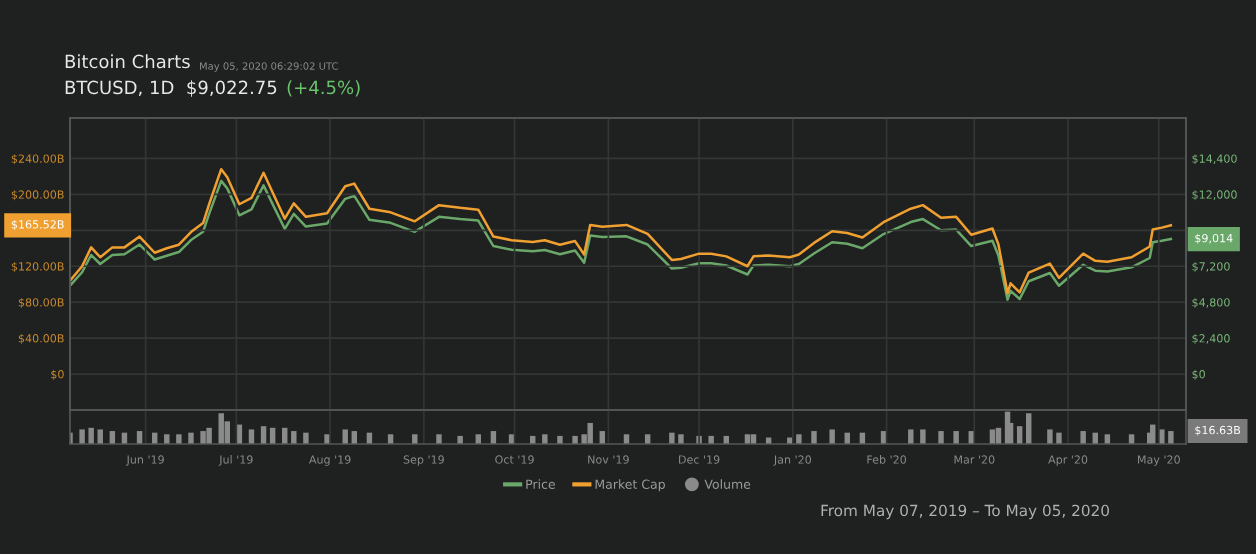 The image size is (1256, 554). I want to click on text: (+4.5%), so click(323, 88).